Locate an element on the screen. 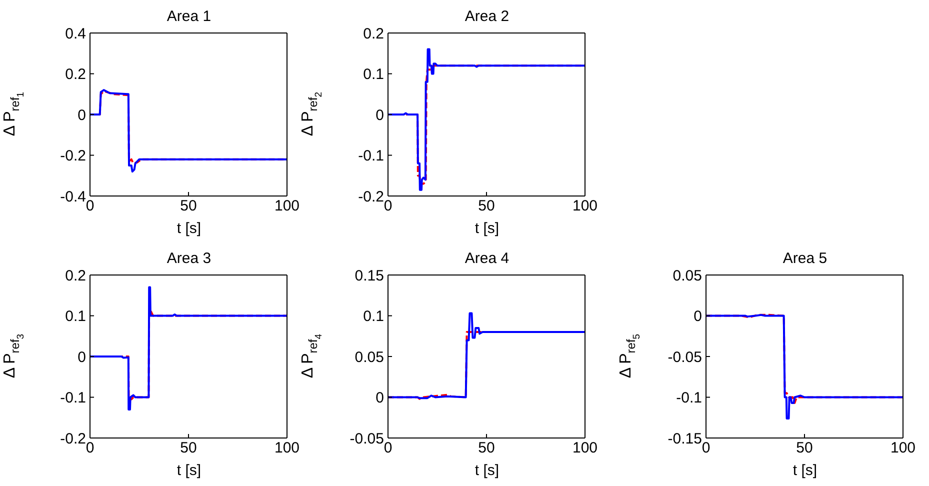  chart-title: Area 5 is located at coordinates (805, 258).